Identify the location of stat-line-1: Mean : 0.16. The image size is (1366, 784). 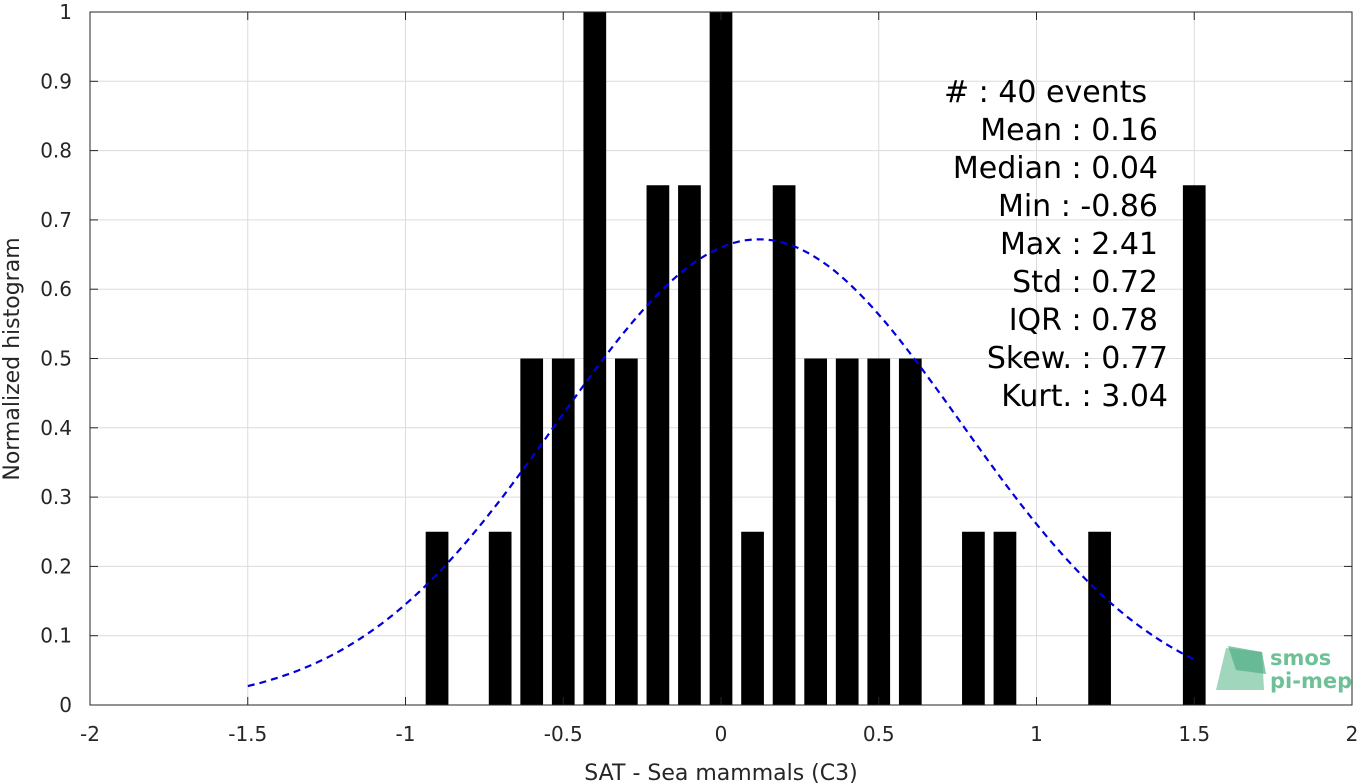
(1069, 130).